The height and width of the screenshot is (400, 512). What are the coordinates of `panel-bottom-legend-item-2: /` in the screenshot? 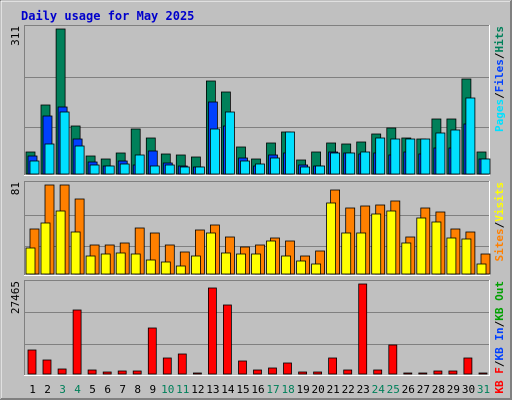 It's located at (499, 363).